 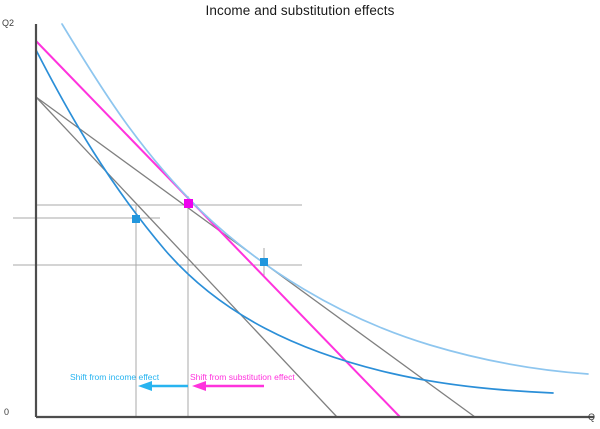 I want to click on origin-label: 0, so click(x=7, y=412).